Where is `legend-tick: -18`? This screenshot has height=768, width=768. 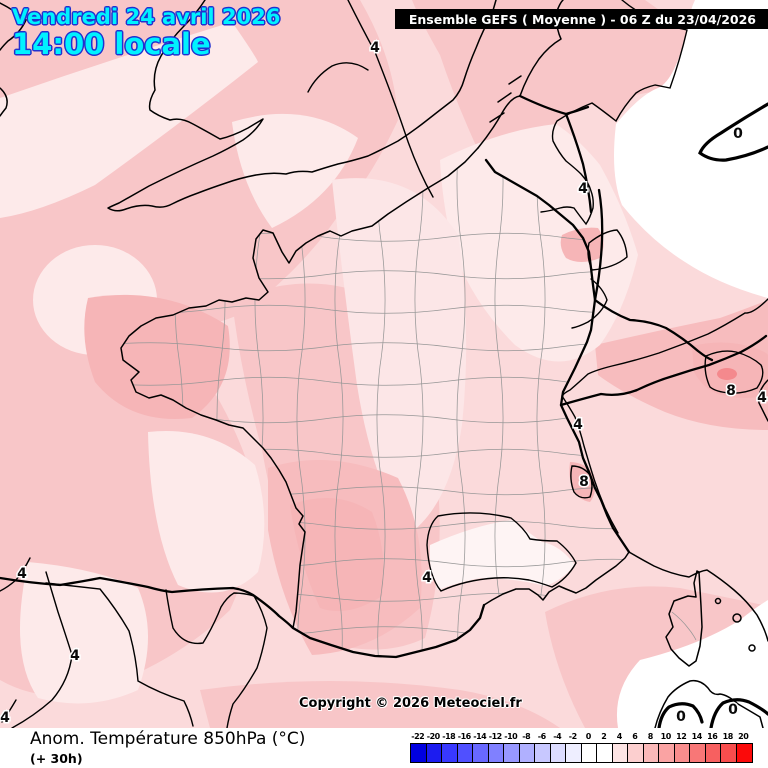 legend-tick: -18 is located at coordinates (449, 736).